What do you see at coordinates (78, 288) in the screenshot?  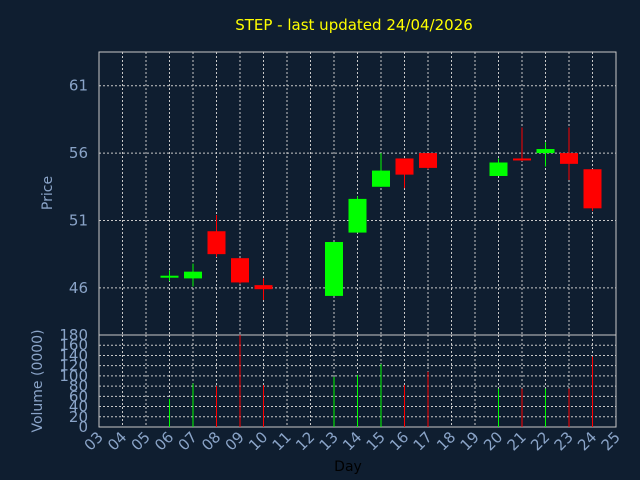 I see `price-tick-label: 46` at bounding box center [78, 288].